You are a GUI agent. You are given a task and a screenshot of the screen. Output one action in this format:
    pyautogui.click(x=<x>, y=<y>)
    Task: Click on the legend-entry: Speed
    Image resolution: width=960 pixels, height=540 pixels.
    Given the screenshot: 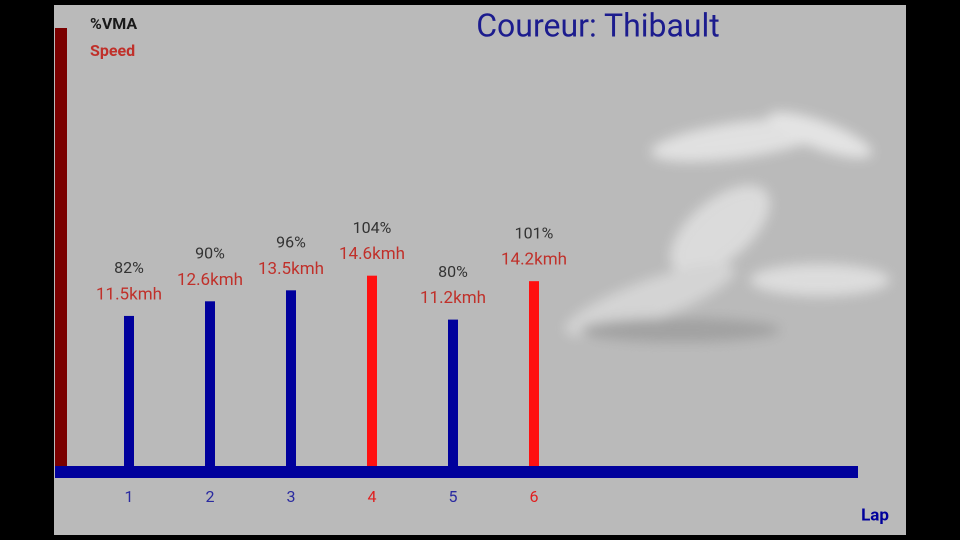 What is the action you would take?
    pyautogui.click(x=112, y=50)
    